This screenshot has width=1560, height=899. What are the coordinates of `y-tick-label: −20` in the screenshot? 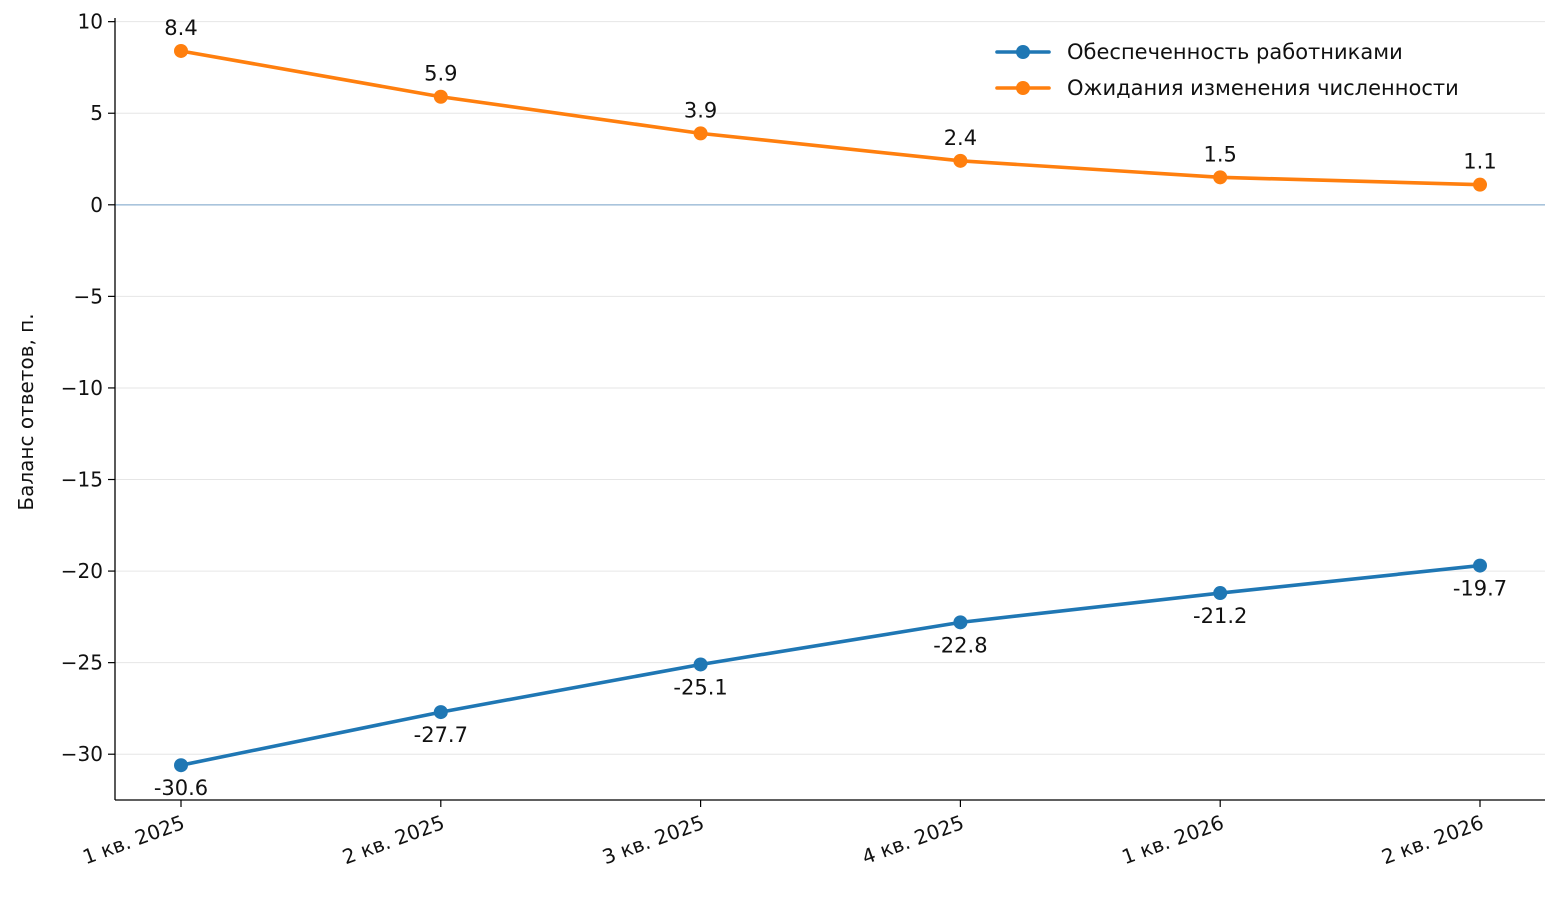 It's located at (82, 571).